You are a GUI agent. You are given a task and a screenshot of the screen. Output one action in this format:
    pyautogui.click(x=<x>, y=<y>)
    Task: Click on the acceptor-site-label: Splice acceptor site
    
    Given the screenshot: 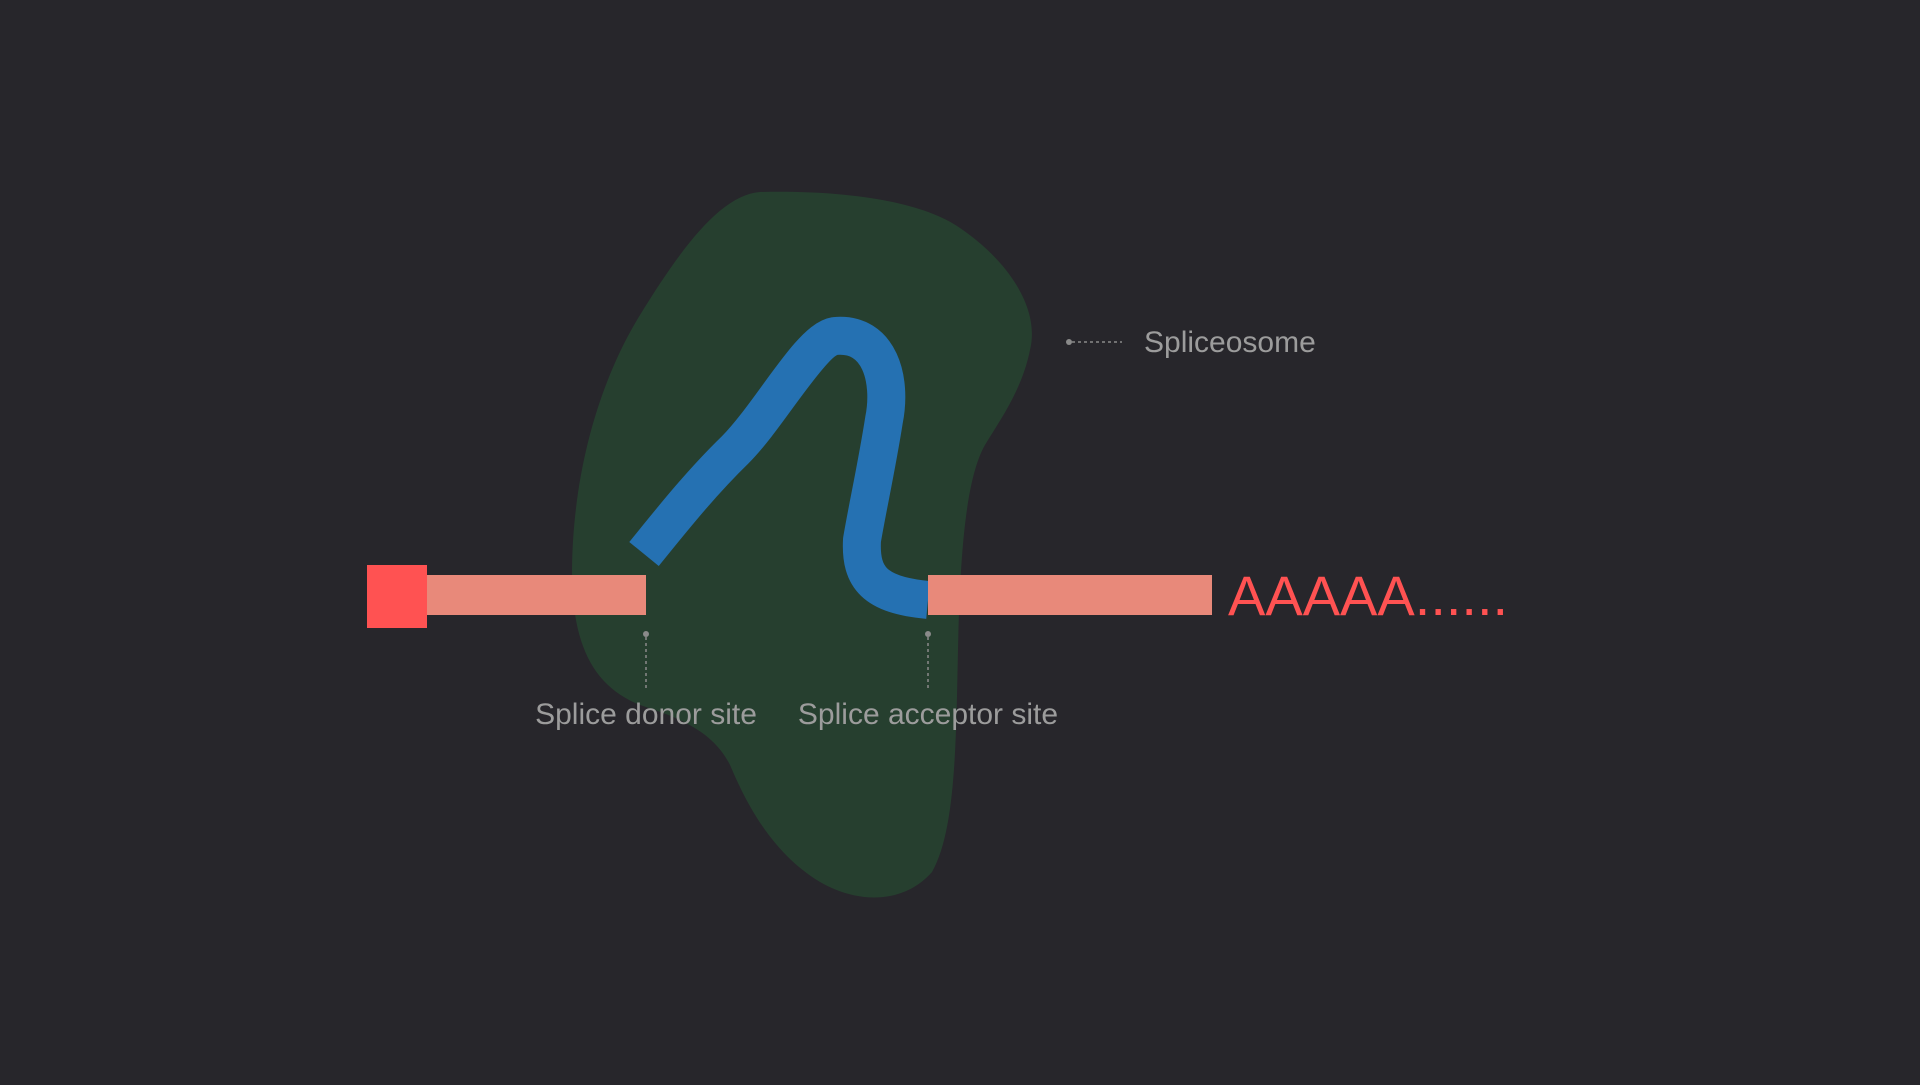 What is the action you would take?
    pyautogui.click(x=928, y=714)
    